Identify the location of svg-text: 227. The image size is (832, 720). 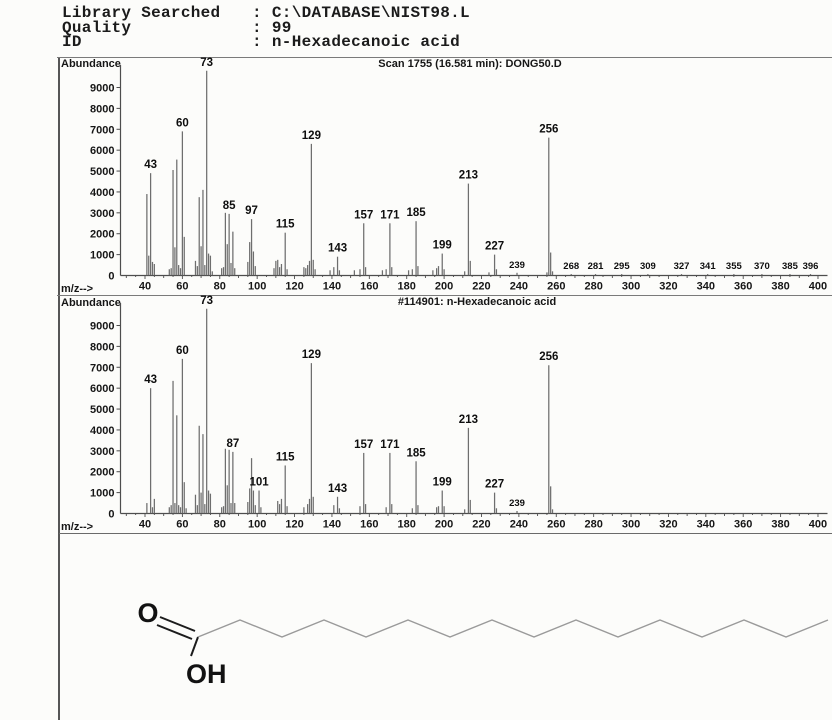
(494, 485).